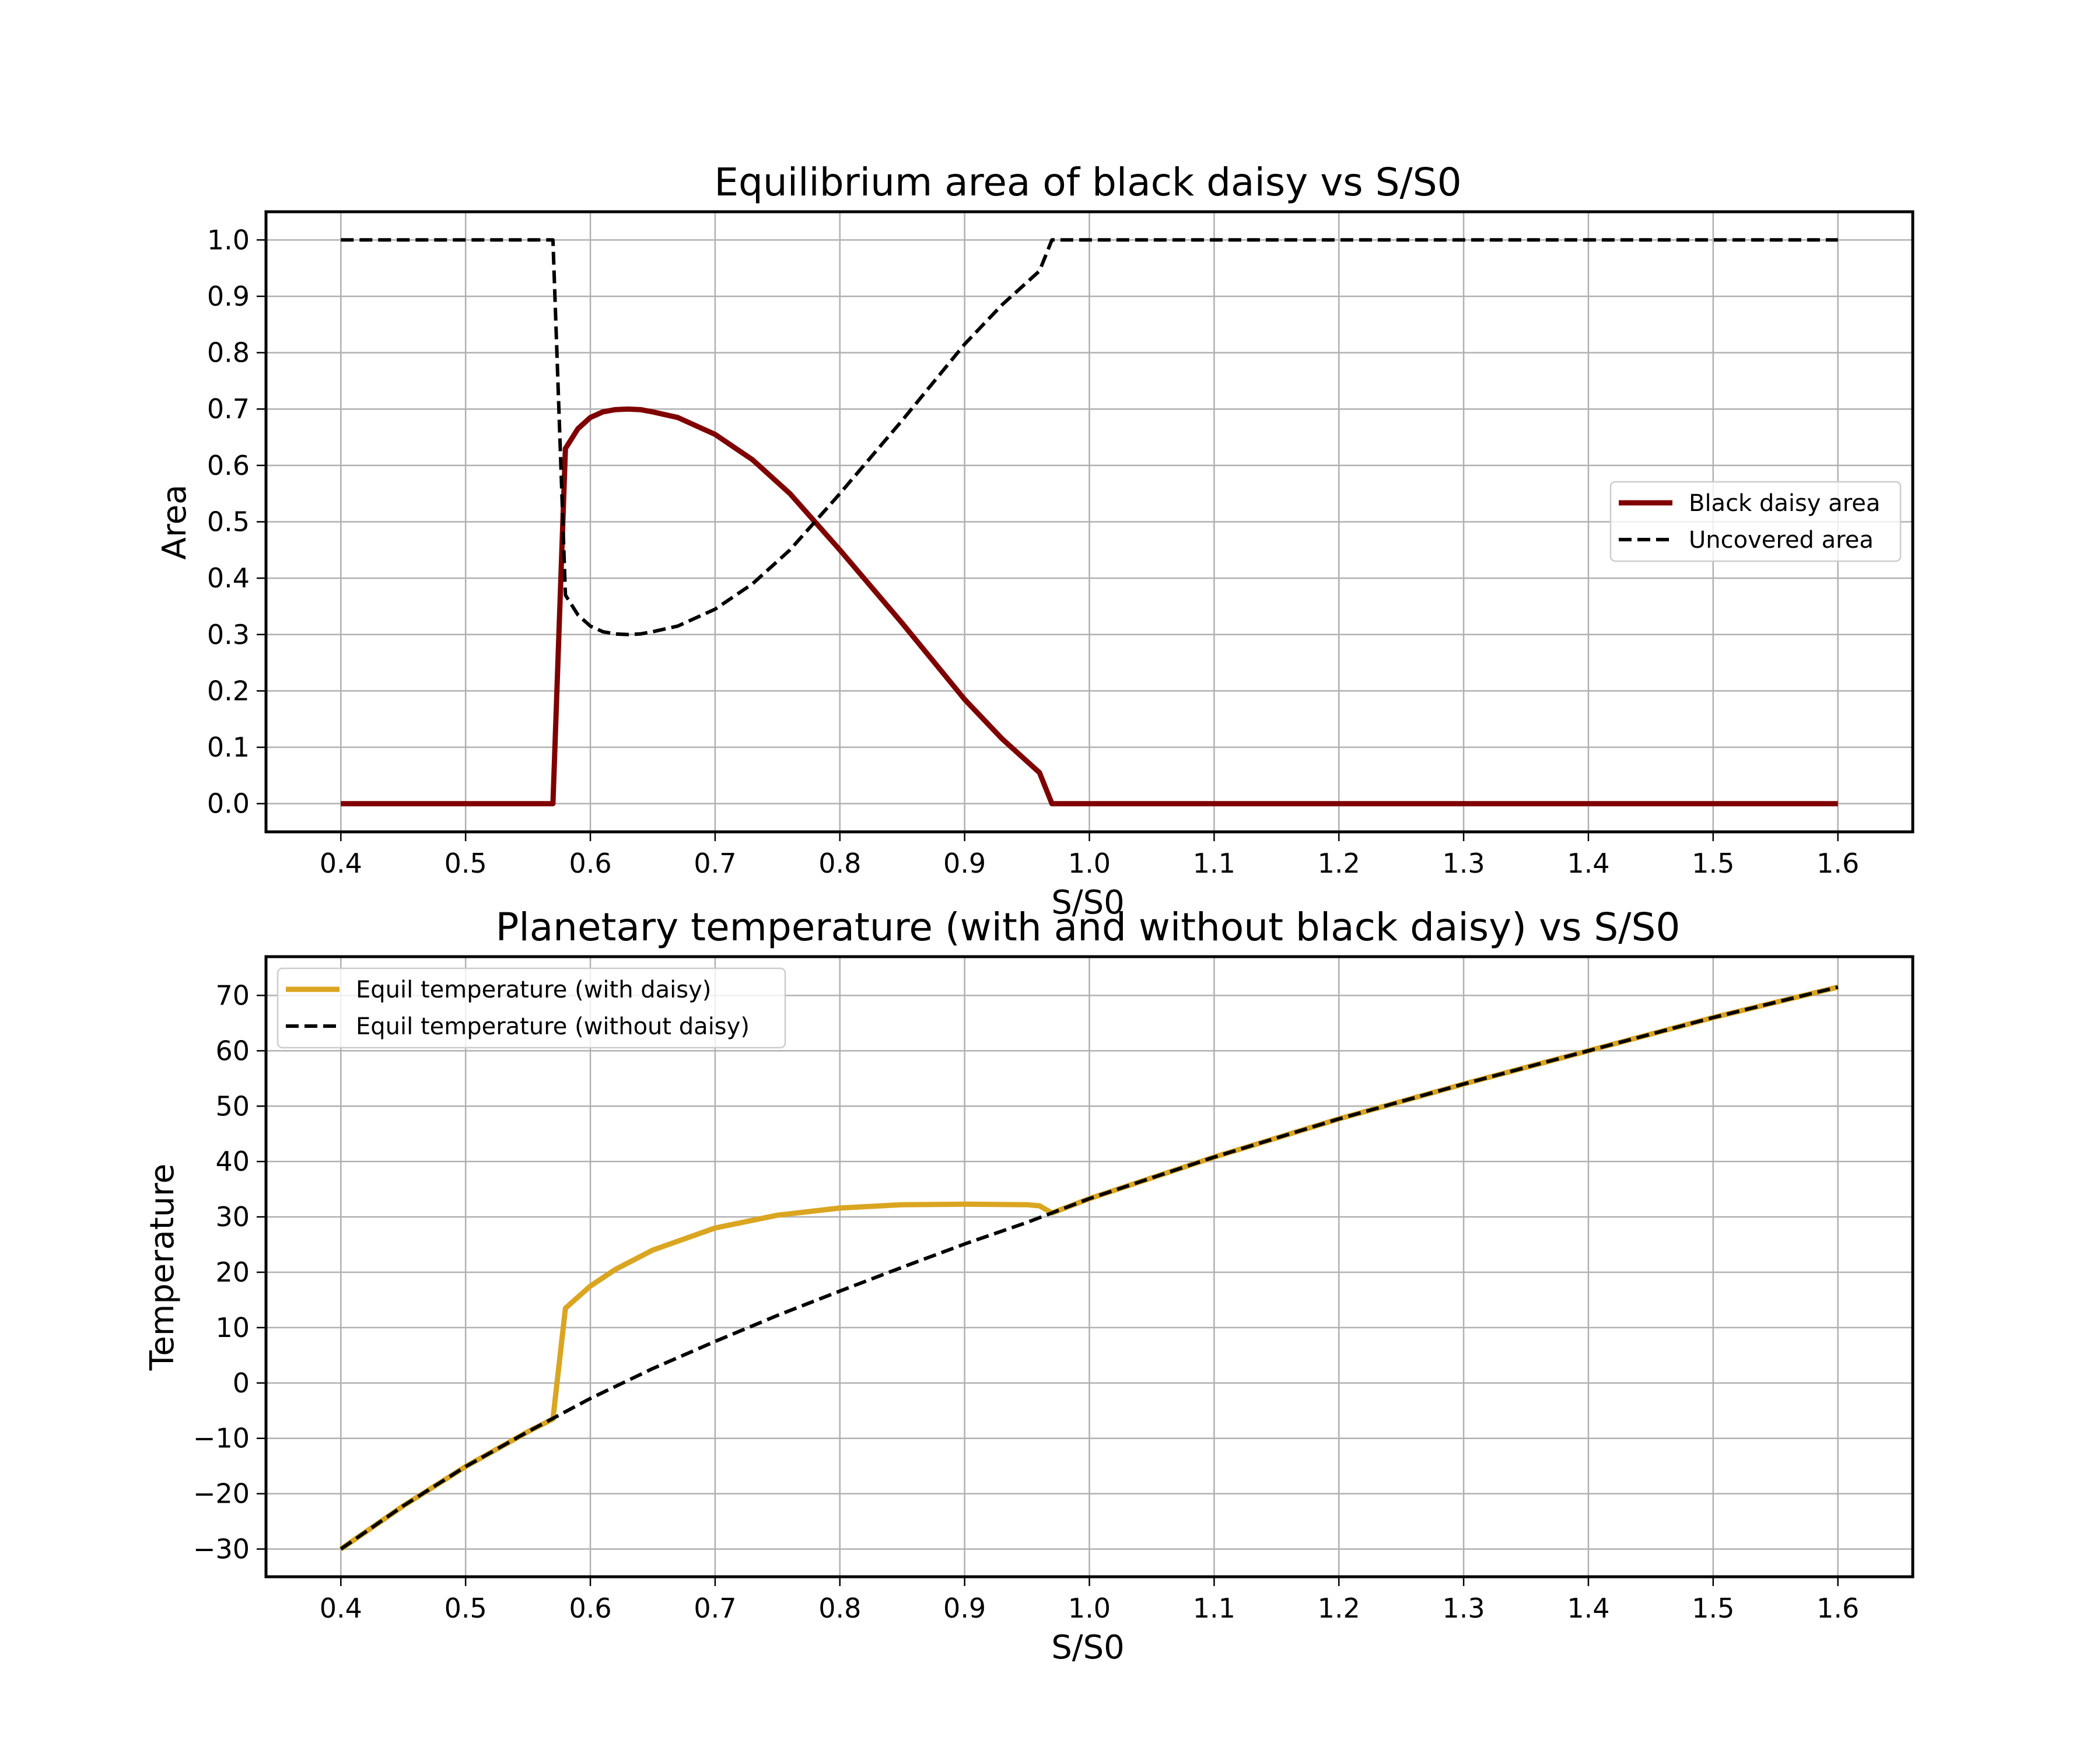 This screenshot has width=2100, height=1750. I want to click on area-y-tick-label: 0.0, so click(228, 804).